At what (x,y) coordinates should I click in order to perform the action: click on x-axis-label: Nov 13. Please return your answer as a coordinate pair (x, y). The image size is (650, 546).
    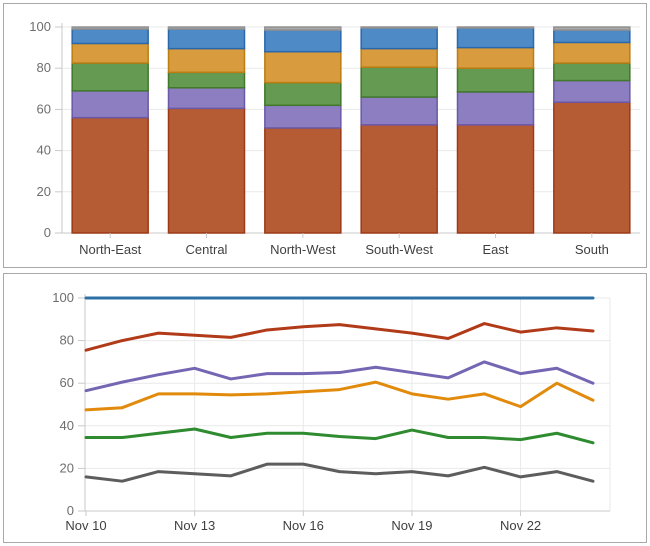
    Looking at the image, I should click on (194, 525).